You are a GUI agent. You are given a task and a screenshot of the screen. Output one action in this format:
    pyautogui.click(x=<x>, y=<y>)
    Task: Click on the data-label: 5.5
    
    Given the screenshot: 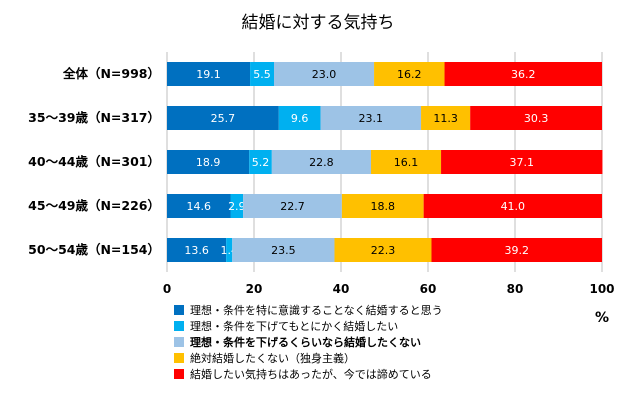 What is the action you would take?
    pyautogui.click(x=262, y=74)
    